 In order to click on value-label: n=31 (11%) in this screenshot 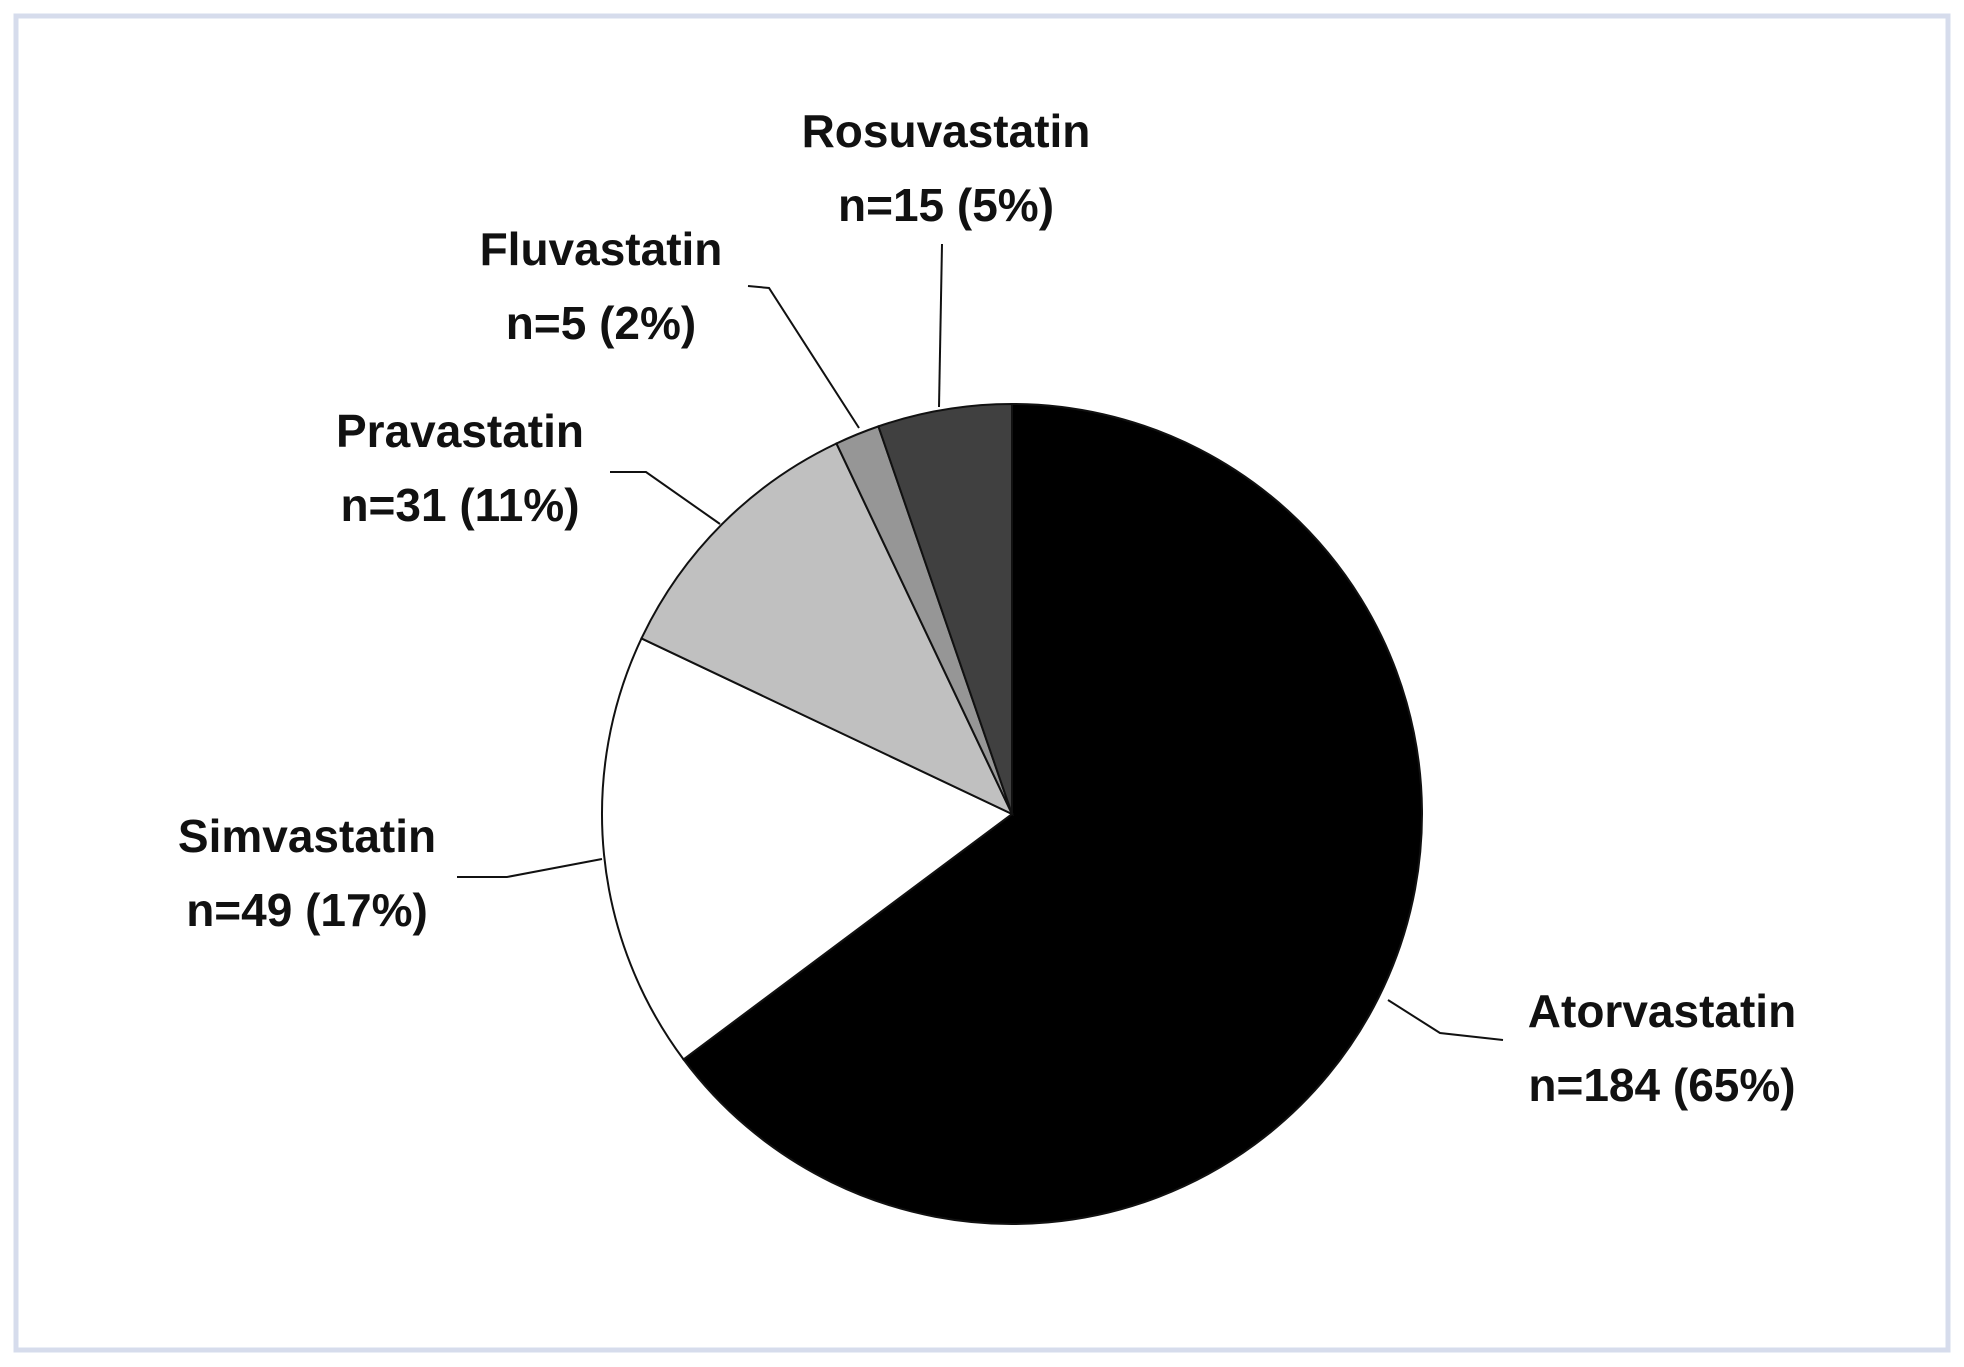, I will do `click(459, 505)`.